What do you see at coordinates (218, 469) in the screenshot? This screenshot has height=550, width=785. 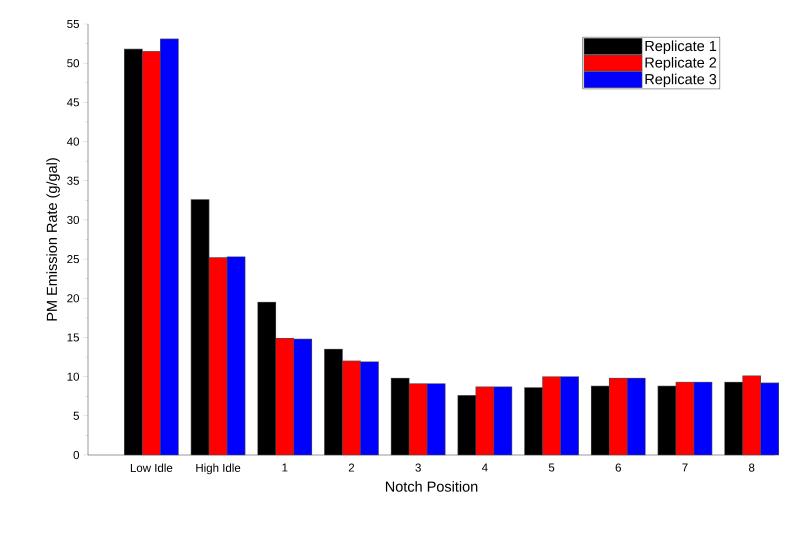 I see `x-tick-label: High Idle` at bounding box center [218, 469].